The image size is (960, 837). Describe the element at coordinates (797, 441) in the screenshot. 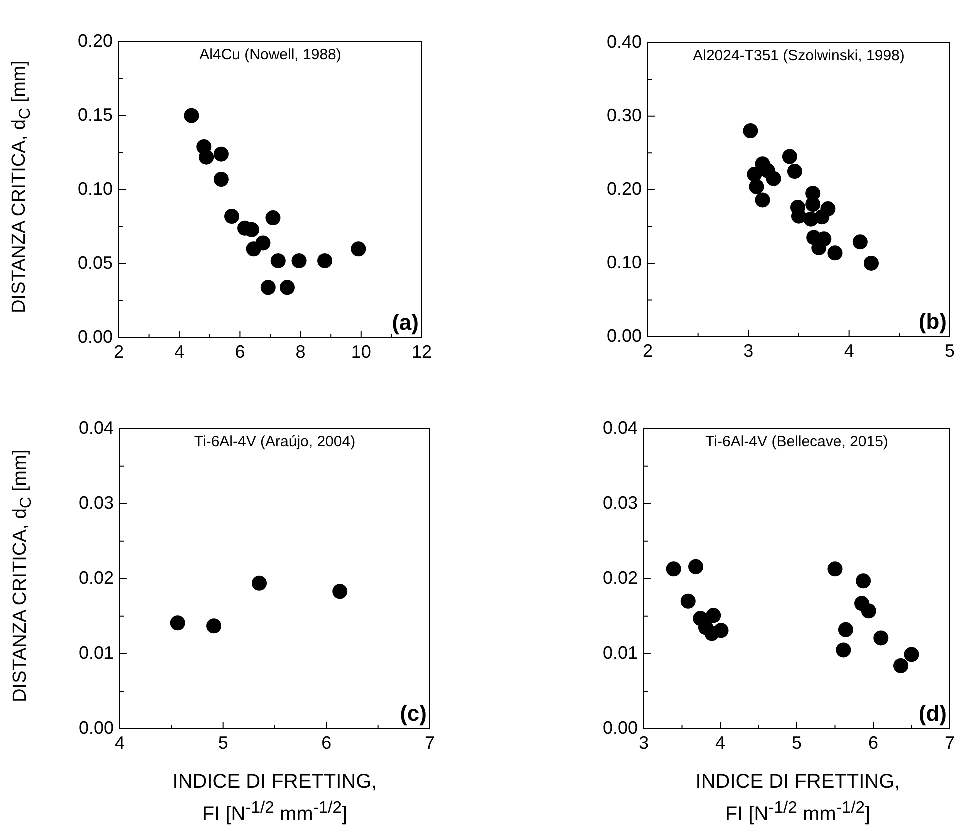

I see `chart-title: Ti-6Al-4V (Bellecave, 2015)` at that location.